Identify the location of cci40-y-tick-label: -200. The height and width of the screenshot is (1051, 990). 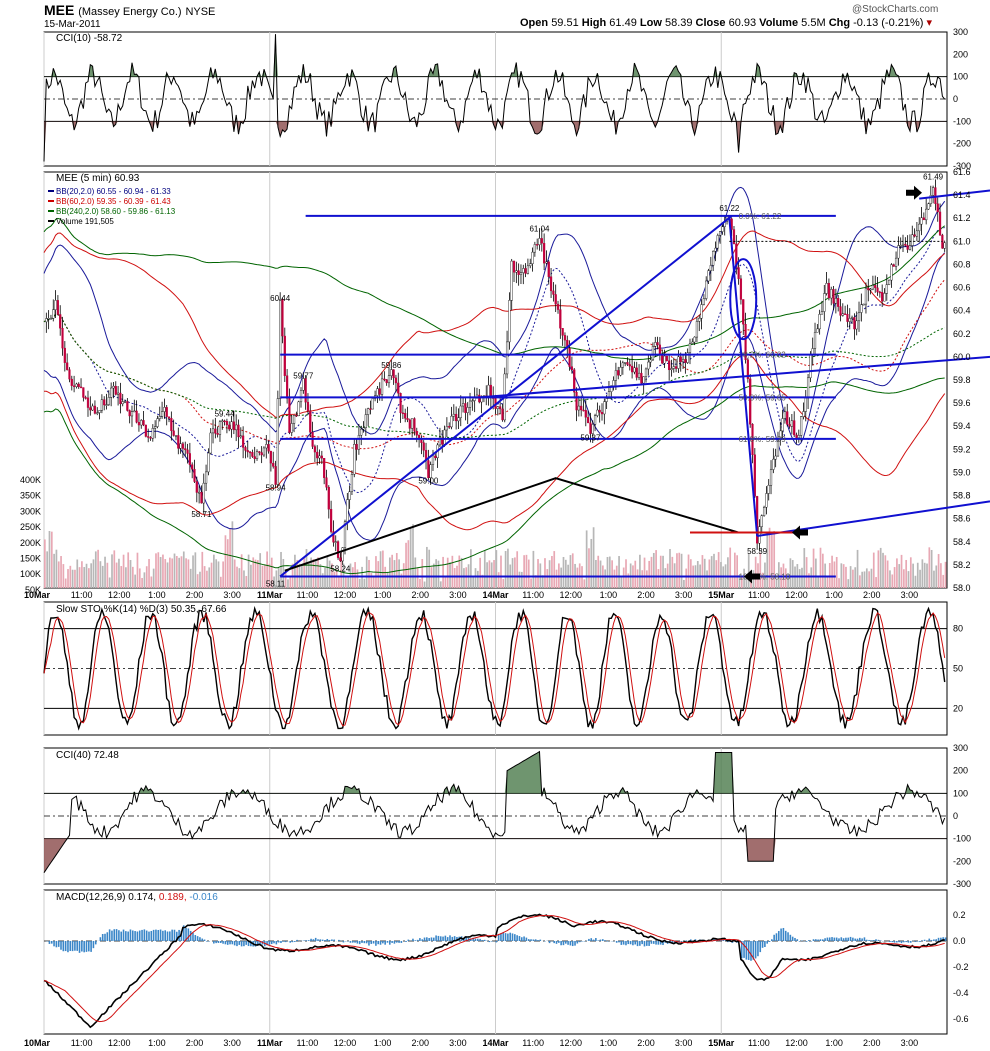
(962, 861).